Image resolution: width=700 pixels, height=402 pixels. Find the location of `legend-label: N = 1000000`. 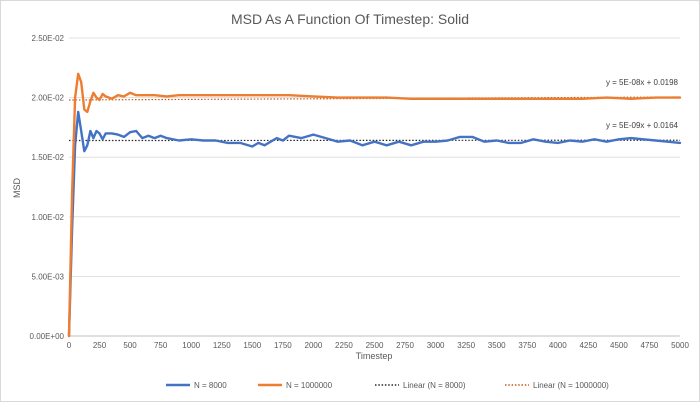

legend-label: N = 1000000 is located at coordinates (309, 385).